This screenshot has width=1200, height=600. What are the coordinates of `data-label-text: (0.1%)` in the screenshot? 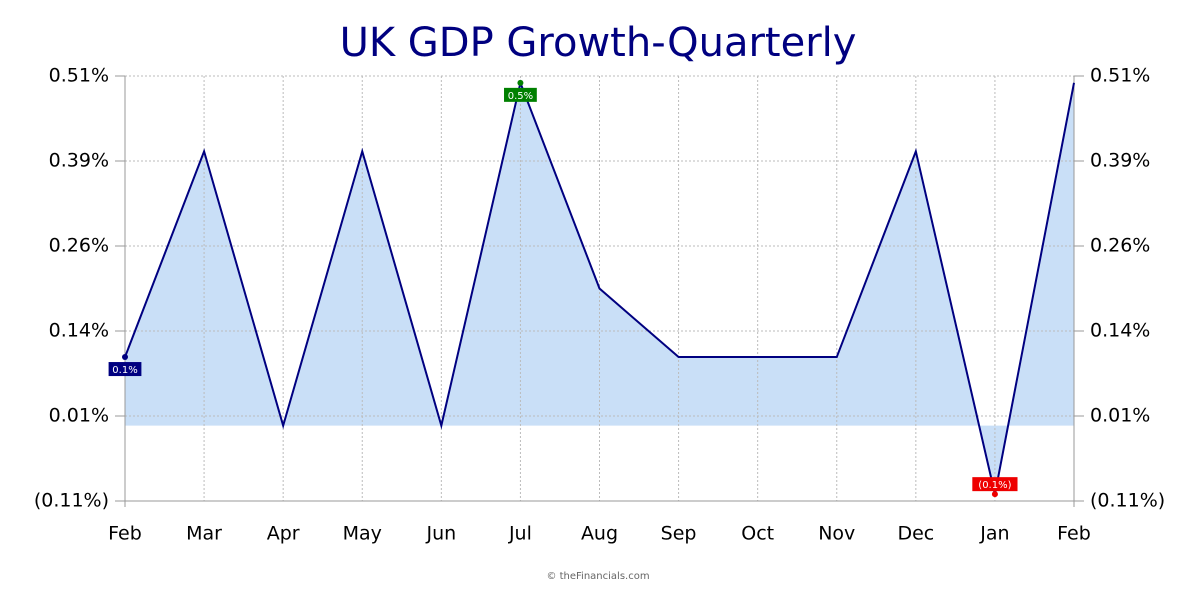 It's located at (994, 485).